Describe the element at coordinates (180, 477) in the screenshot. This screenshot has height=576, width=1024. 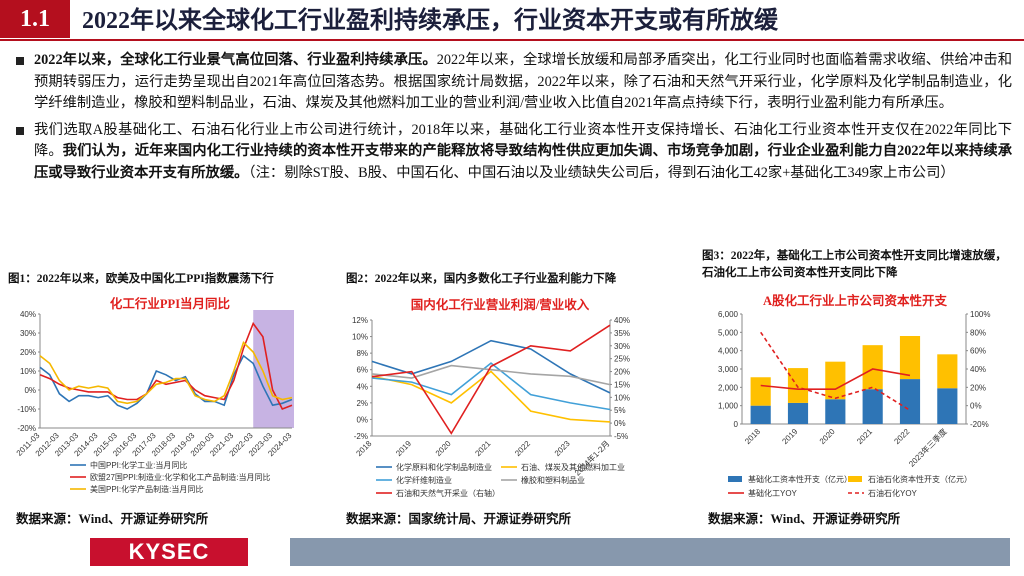
I see `legend-label: 欧盟27国PPI:制造业:化学和化工产品制造:当月同比` at that location.